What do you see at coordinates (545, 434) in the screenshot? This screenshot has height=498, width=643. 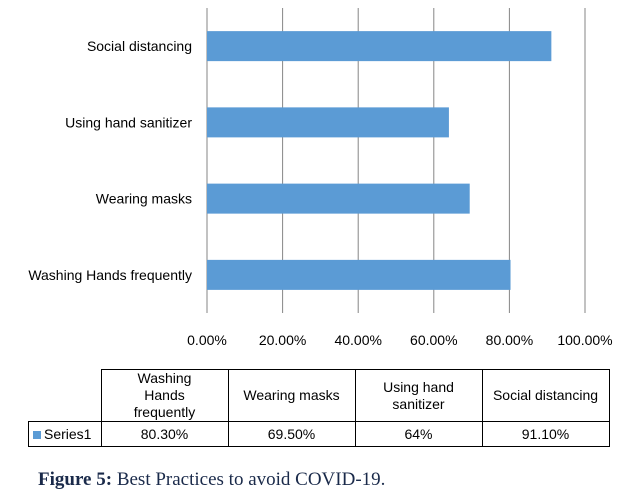 I see `data-table-value: 91.10%` at bounding box center [545, 434].